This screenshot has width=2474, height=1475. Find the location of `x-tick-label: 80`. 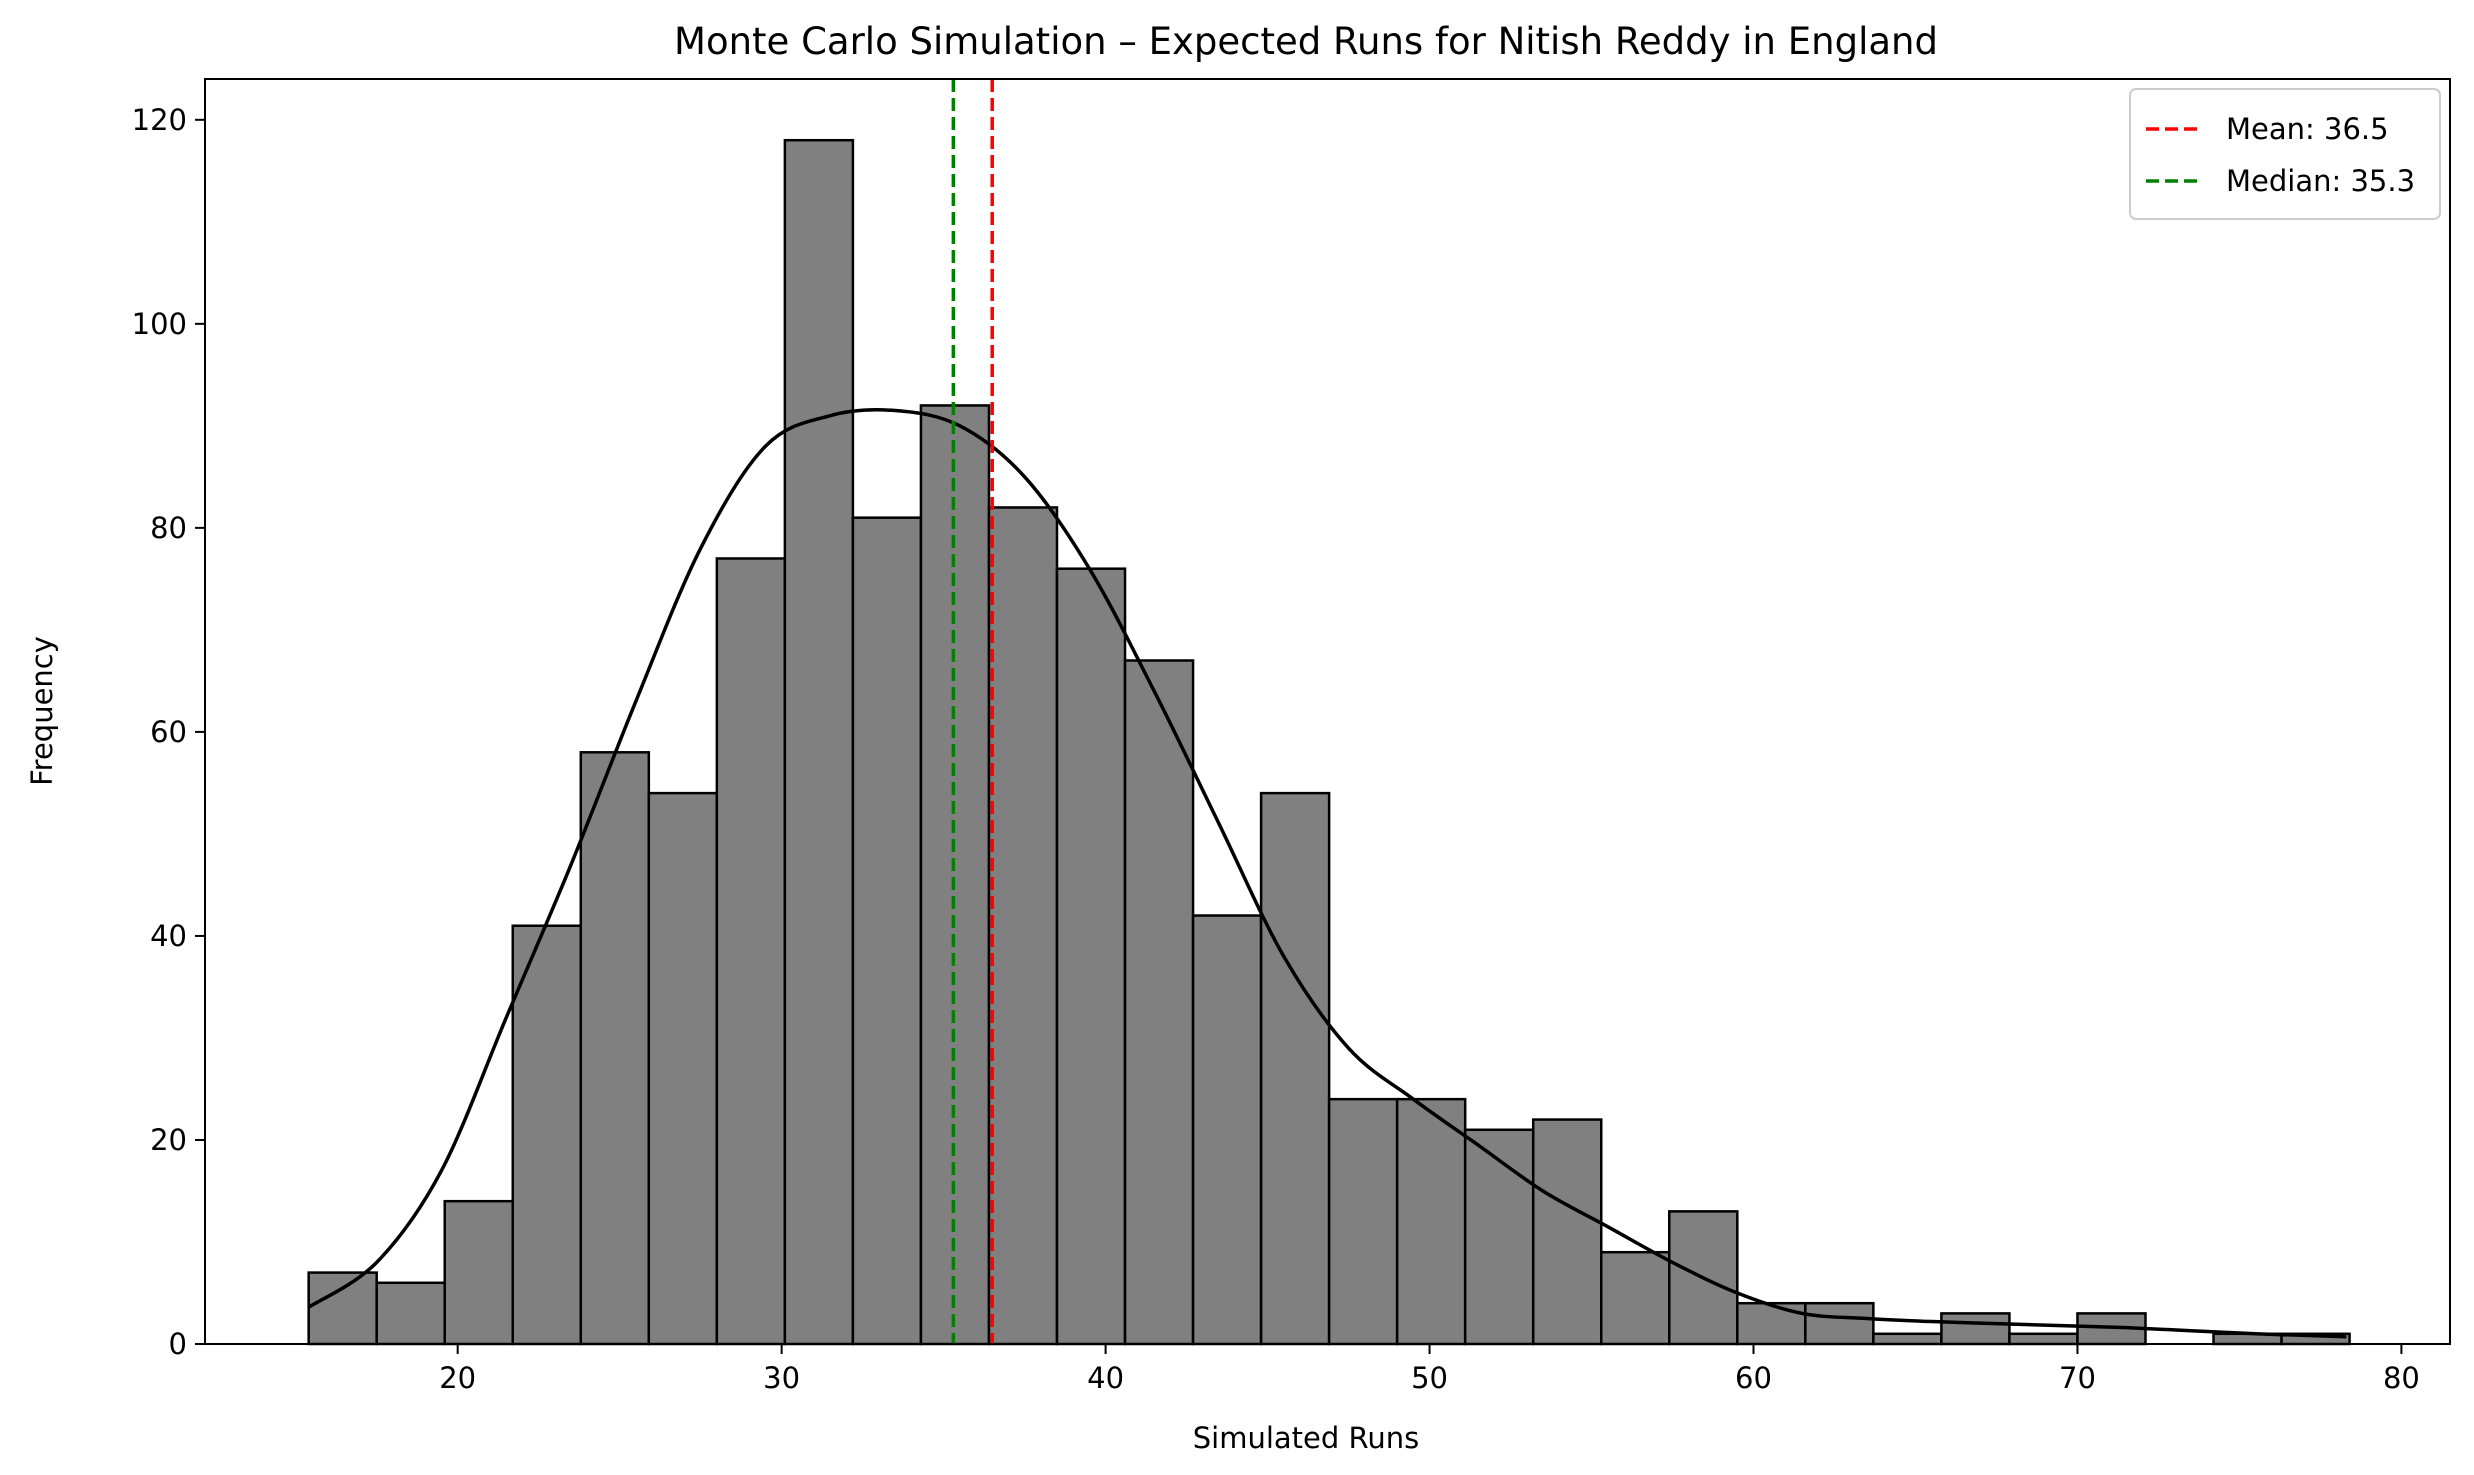

x-tick-label: 80 is located at coordinates (2401, 1378).